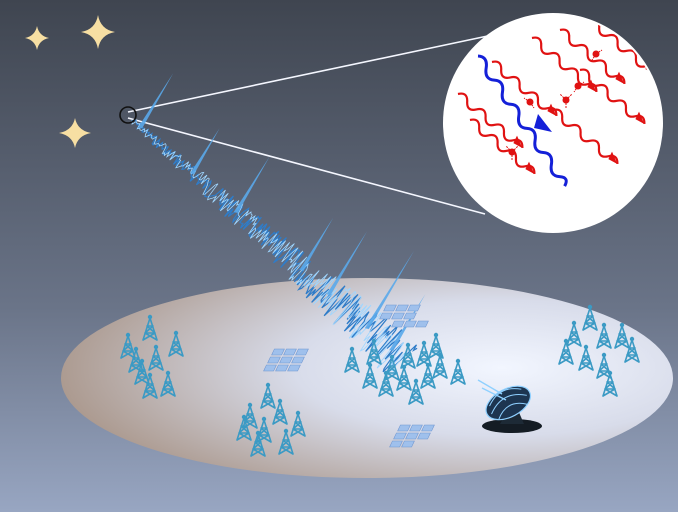  I want to click on interaction-vertex, so click(554, 104).